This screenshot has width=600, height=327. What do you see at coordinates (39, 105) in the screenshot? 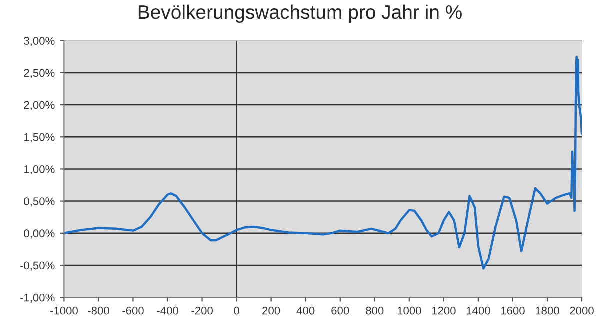
I see `y-tick-label: 2,00%` at bounding box center [39, 105].